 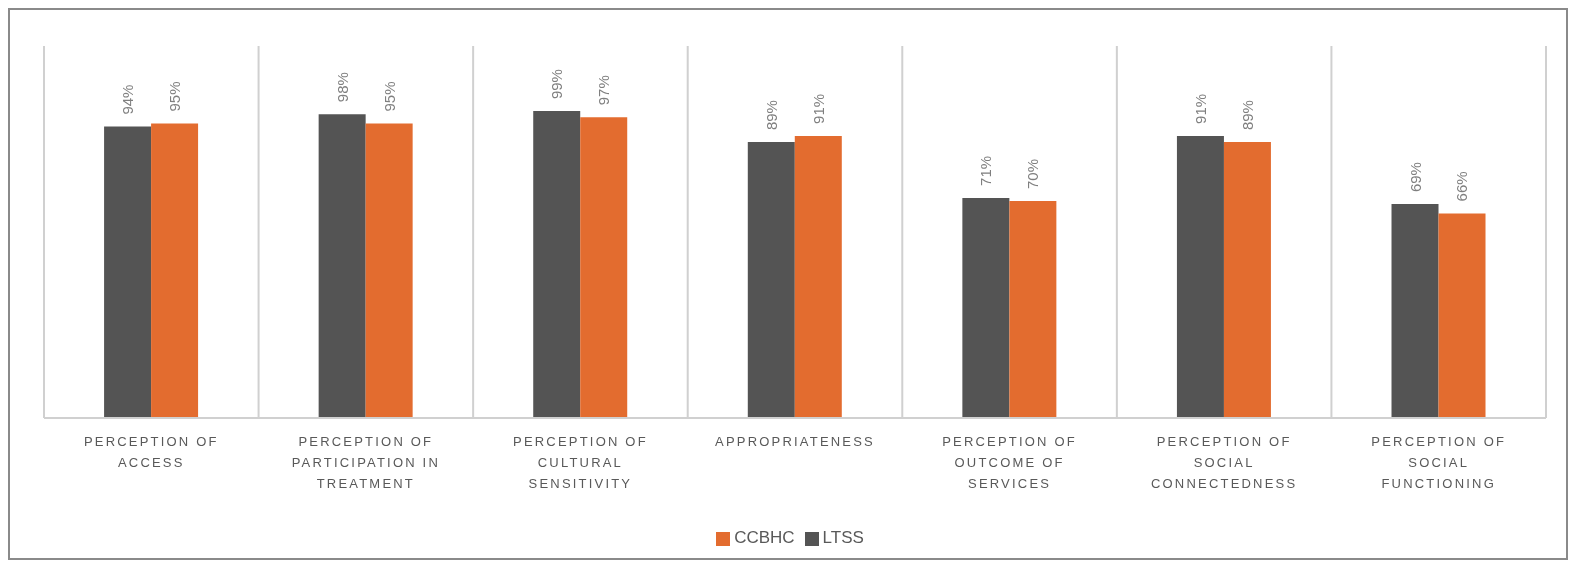 What do you see at coordinates (1415, 177) in the screenshot?
I see `data-label: 69%` at bounding box center [1415, 177].